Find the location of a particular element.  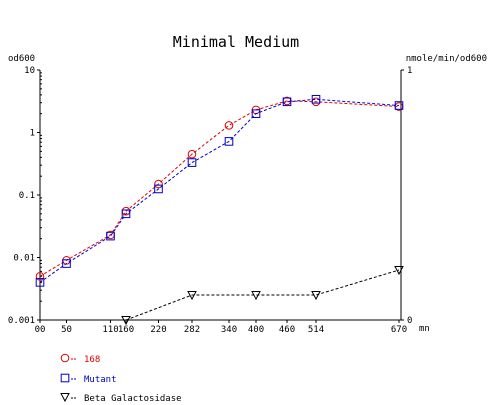

legend-entry: Mutant is located at coordinates (88, 379).